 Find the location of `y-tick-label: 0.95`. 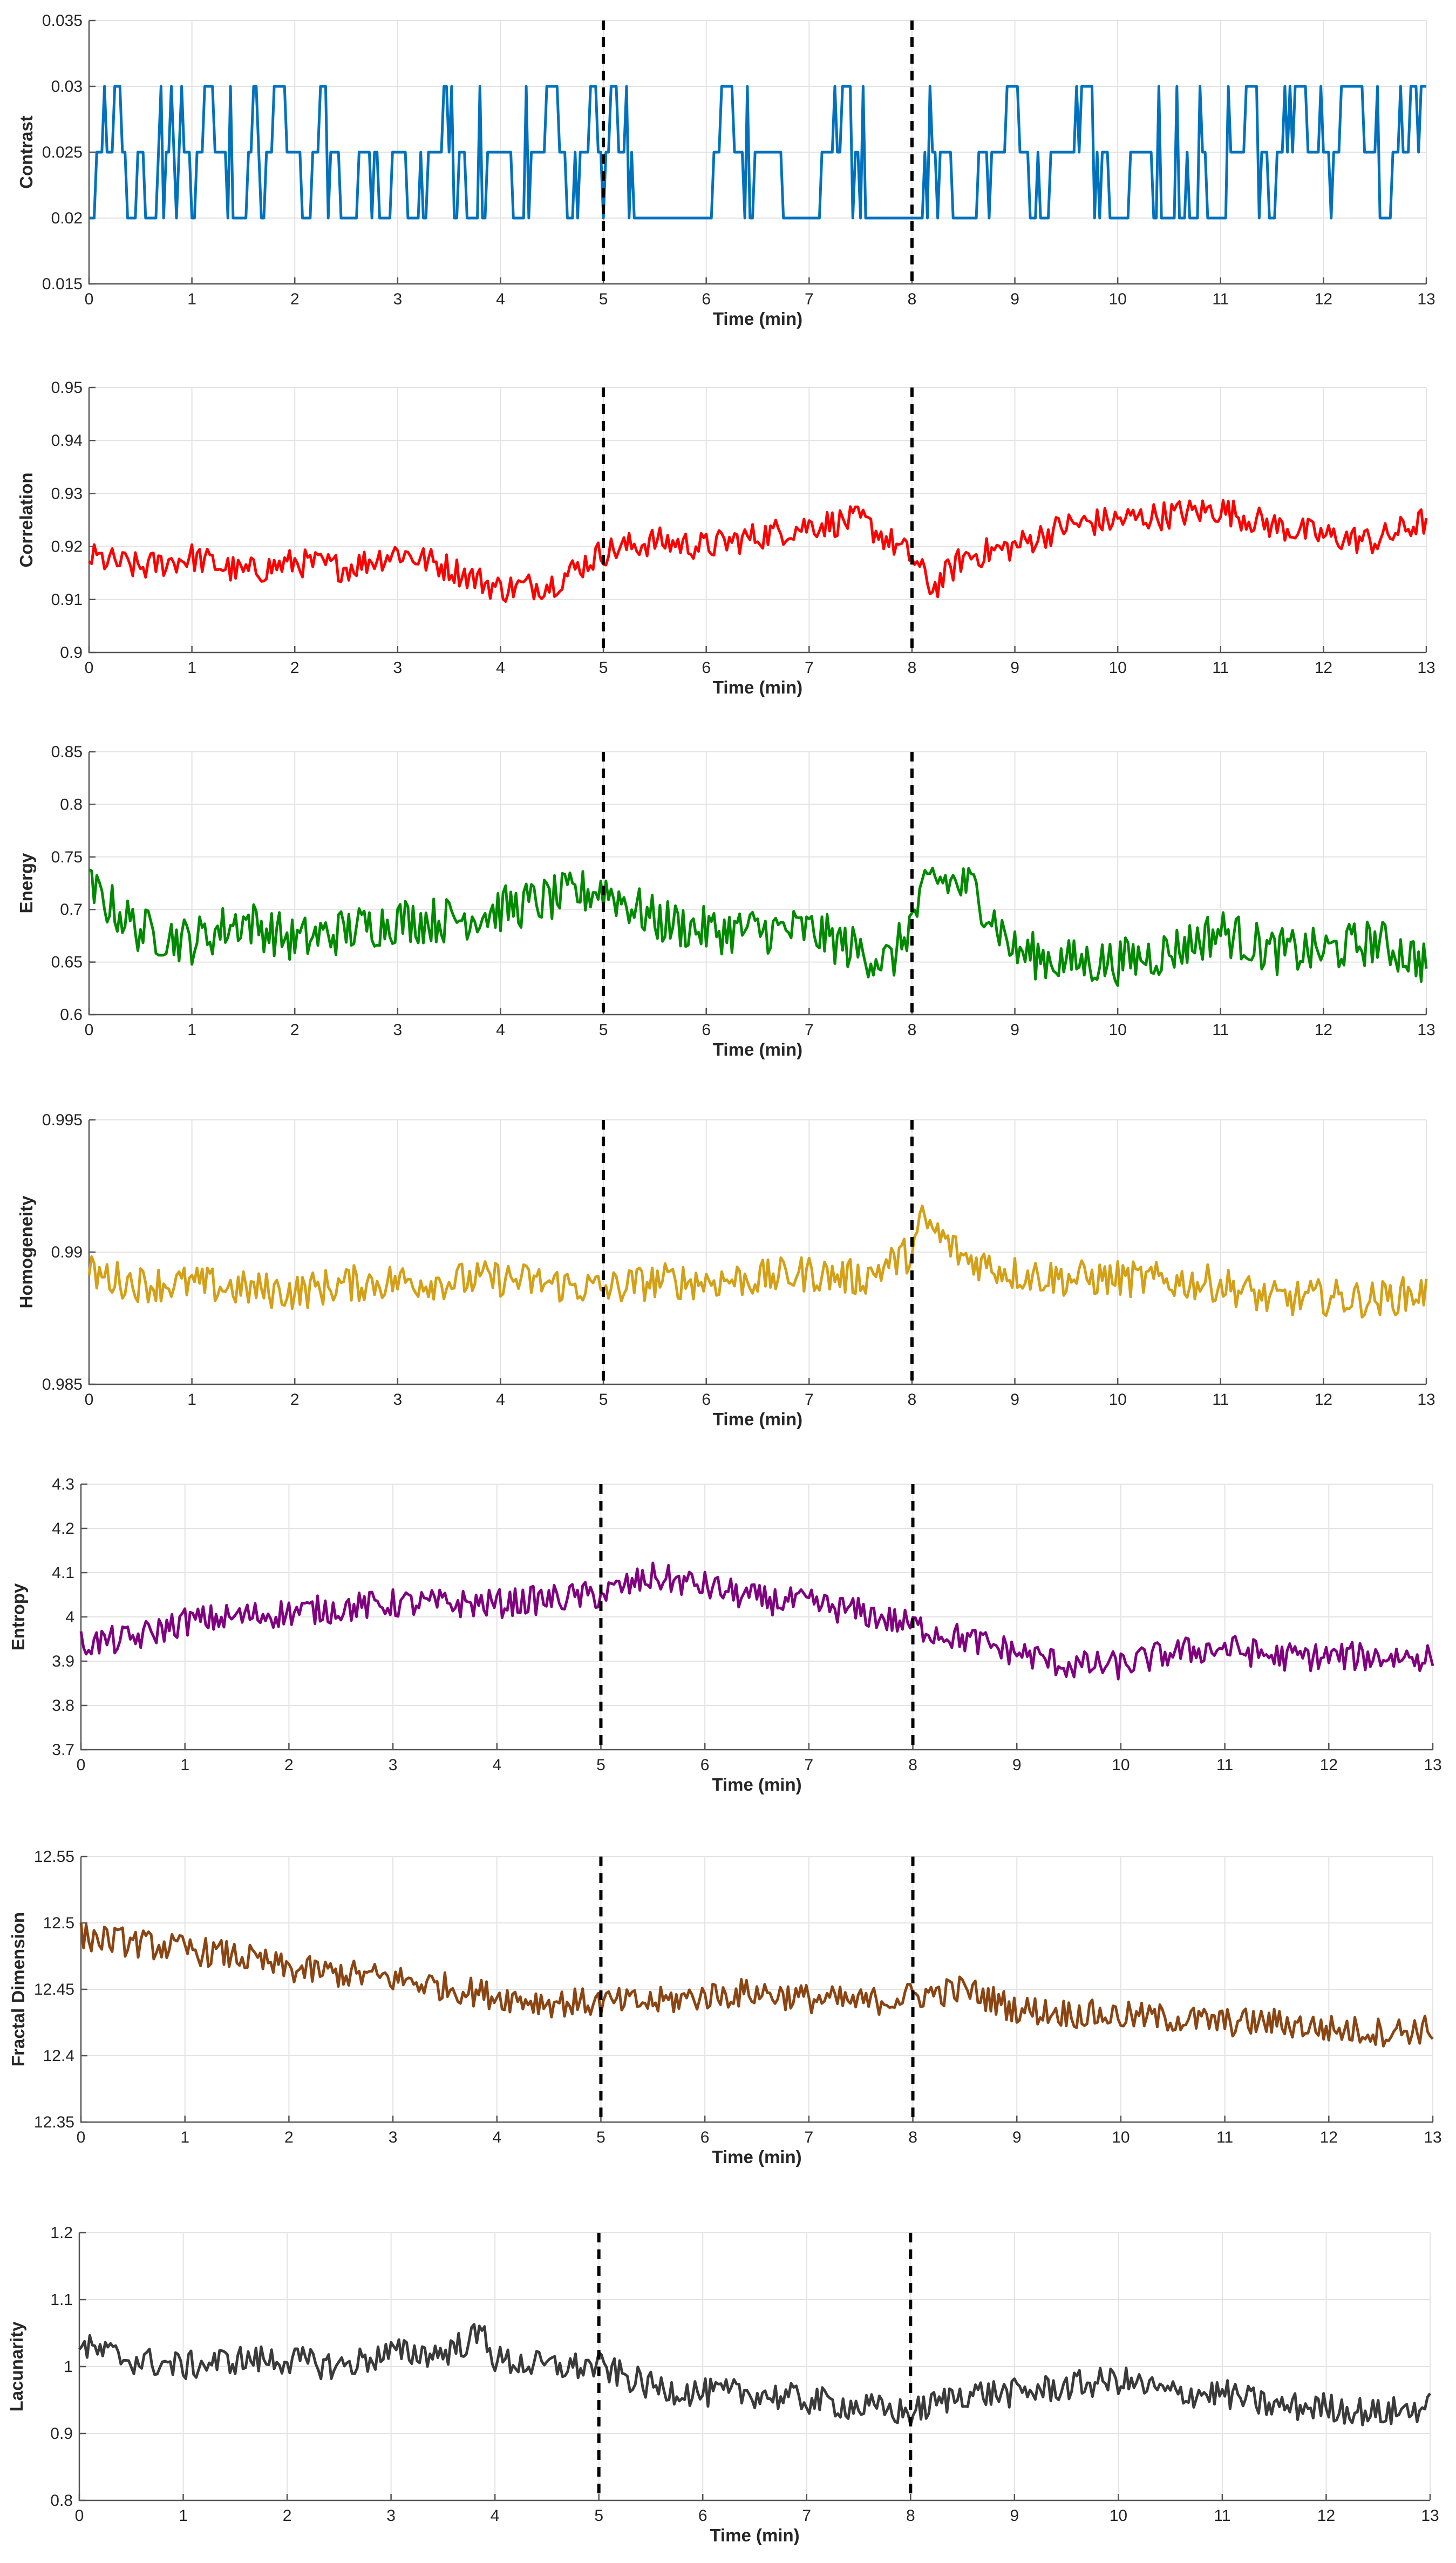

y-tick-label: 0.95 is located at coordinates (67, 388).